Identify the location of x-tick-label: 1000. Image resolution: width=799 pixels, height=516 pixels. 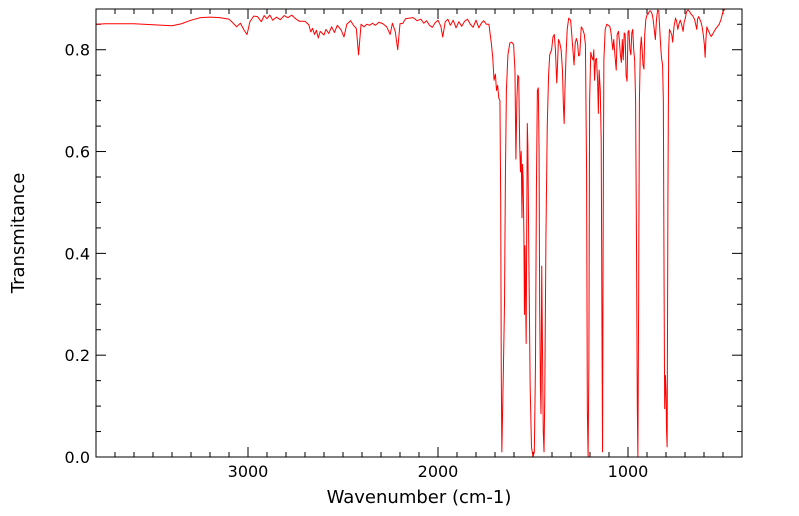
(628, 471).